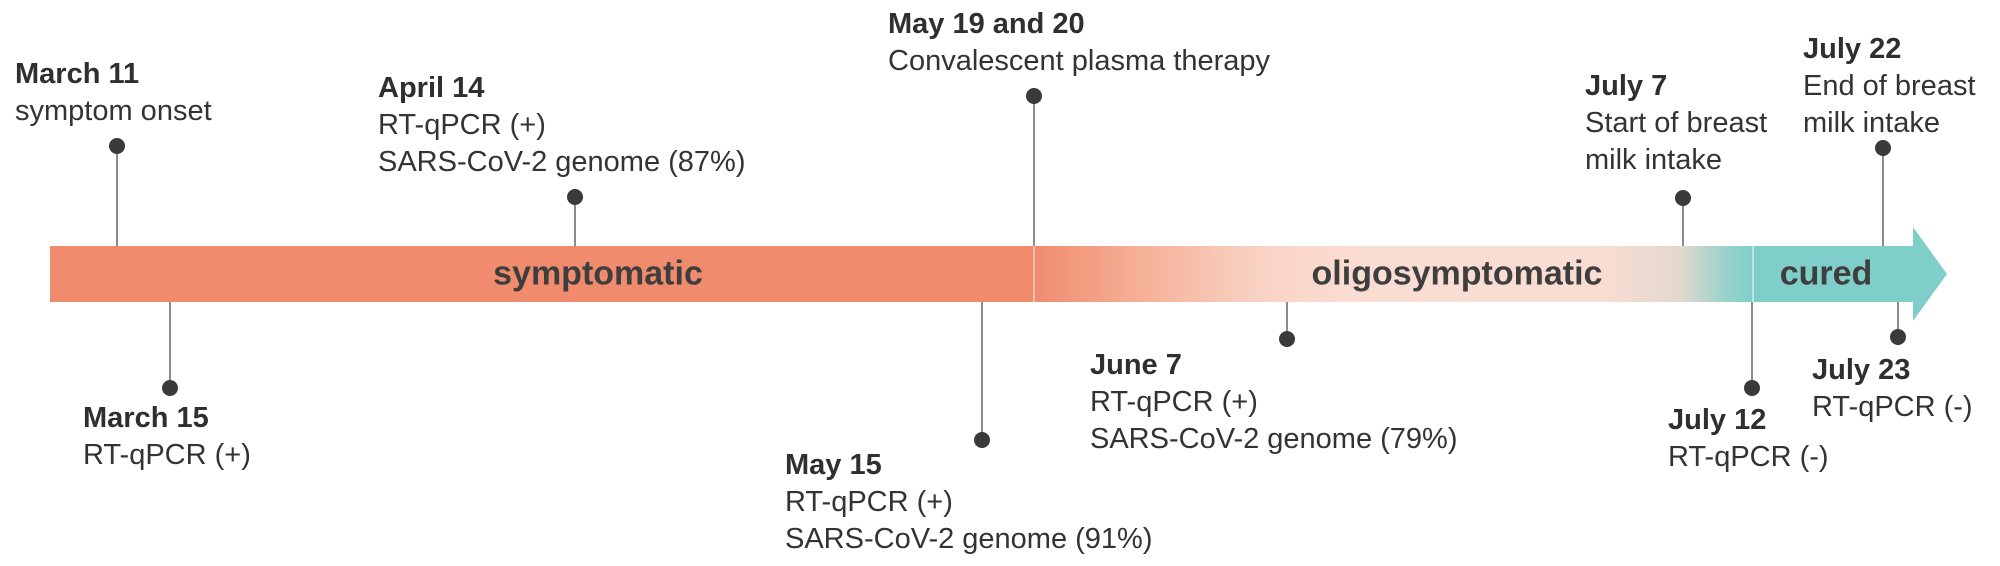 This screenshot has width=2000, height=566. I want to click on timeline-event-july-7: July 7 Start of breast milk intake, so click(1676, 123).